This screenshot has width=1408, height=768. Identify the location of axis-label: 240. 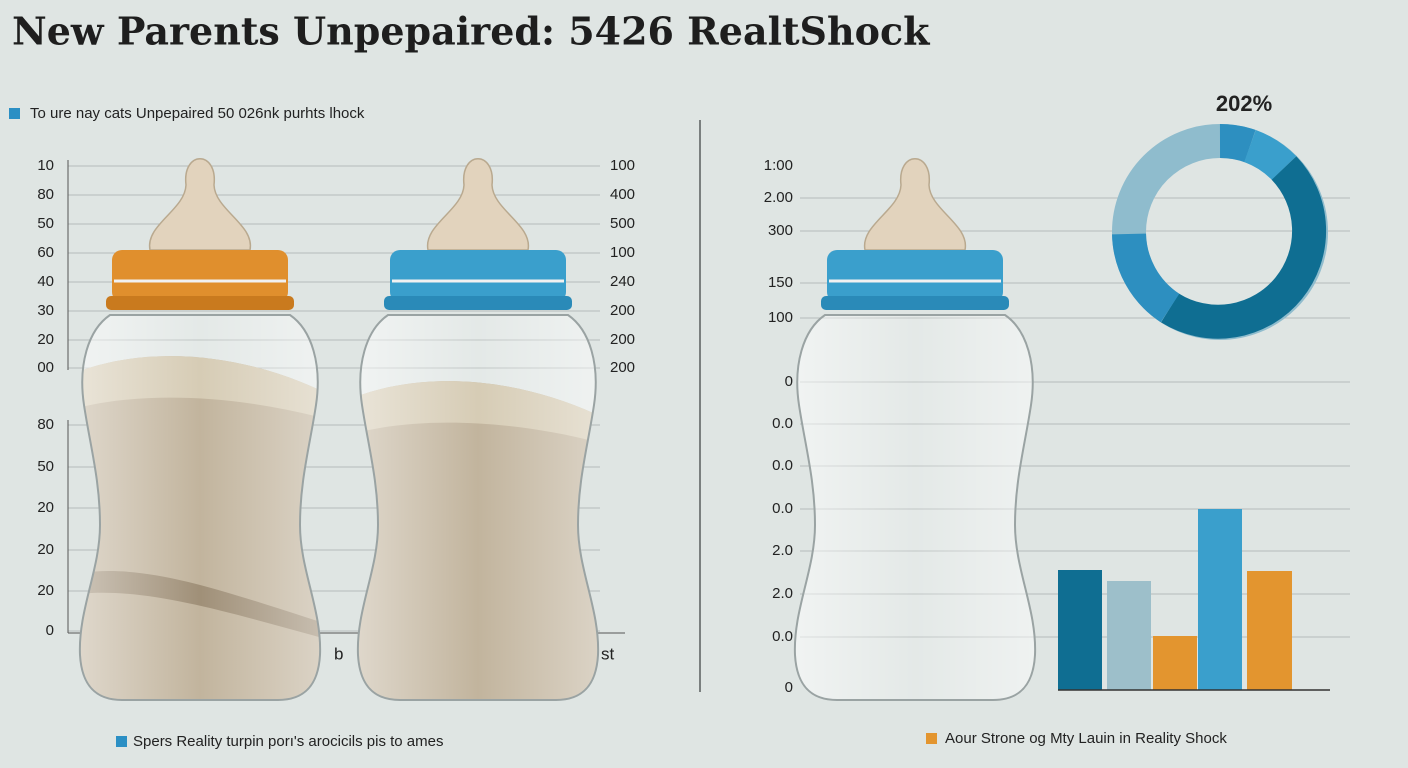
(622, 281).